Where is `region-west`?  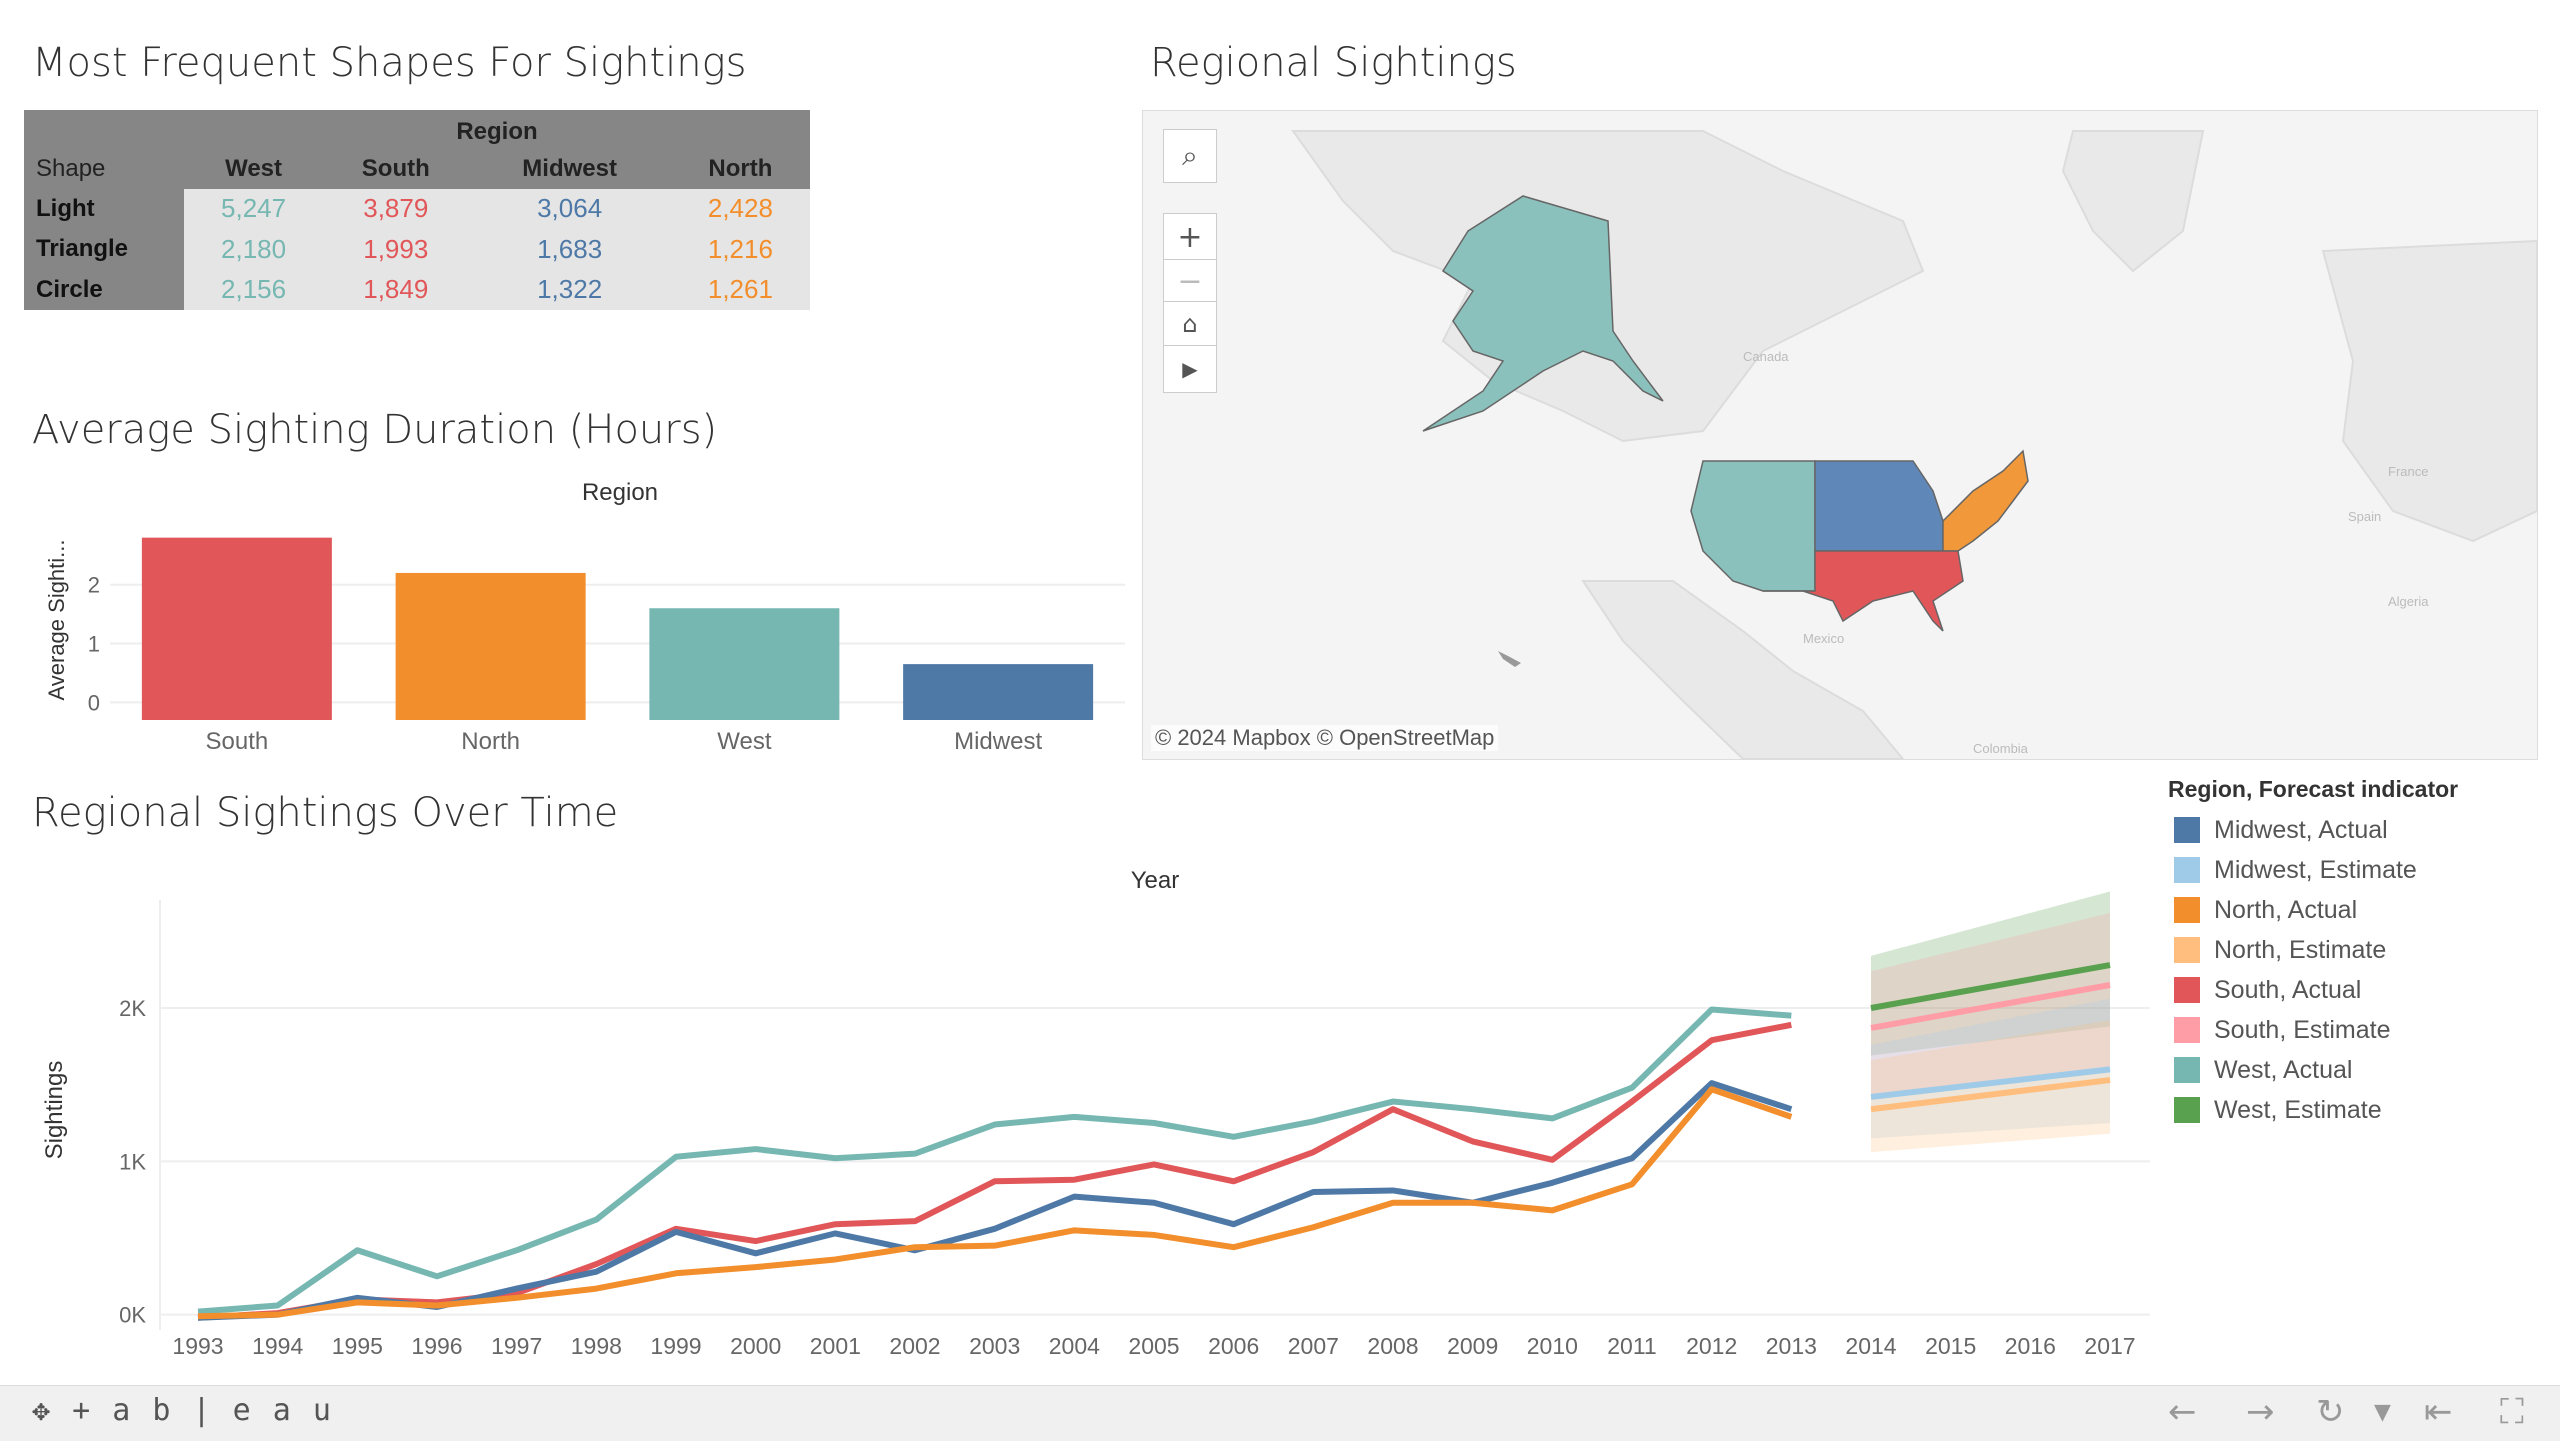
region-west is located at coordinates (1753, 526).